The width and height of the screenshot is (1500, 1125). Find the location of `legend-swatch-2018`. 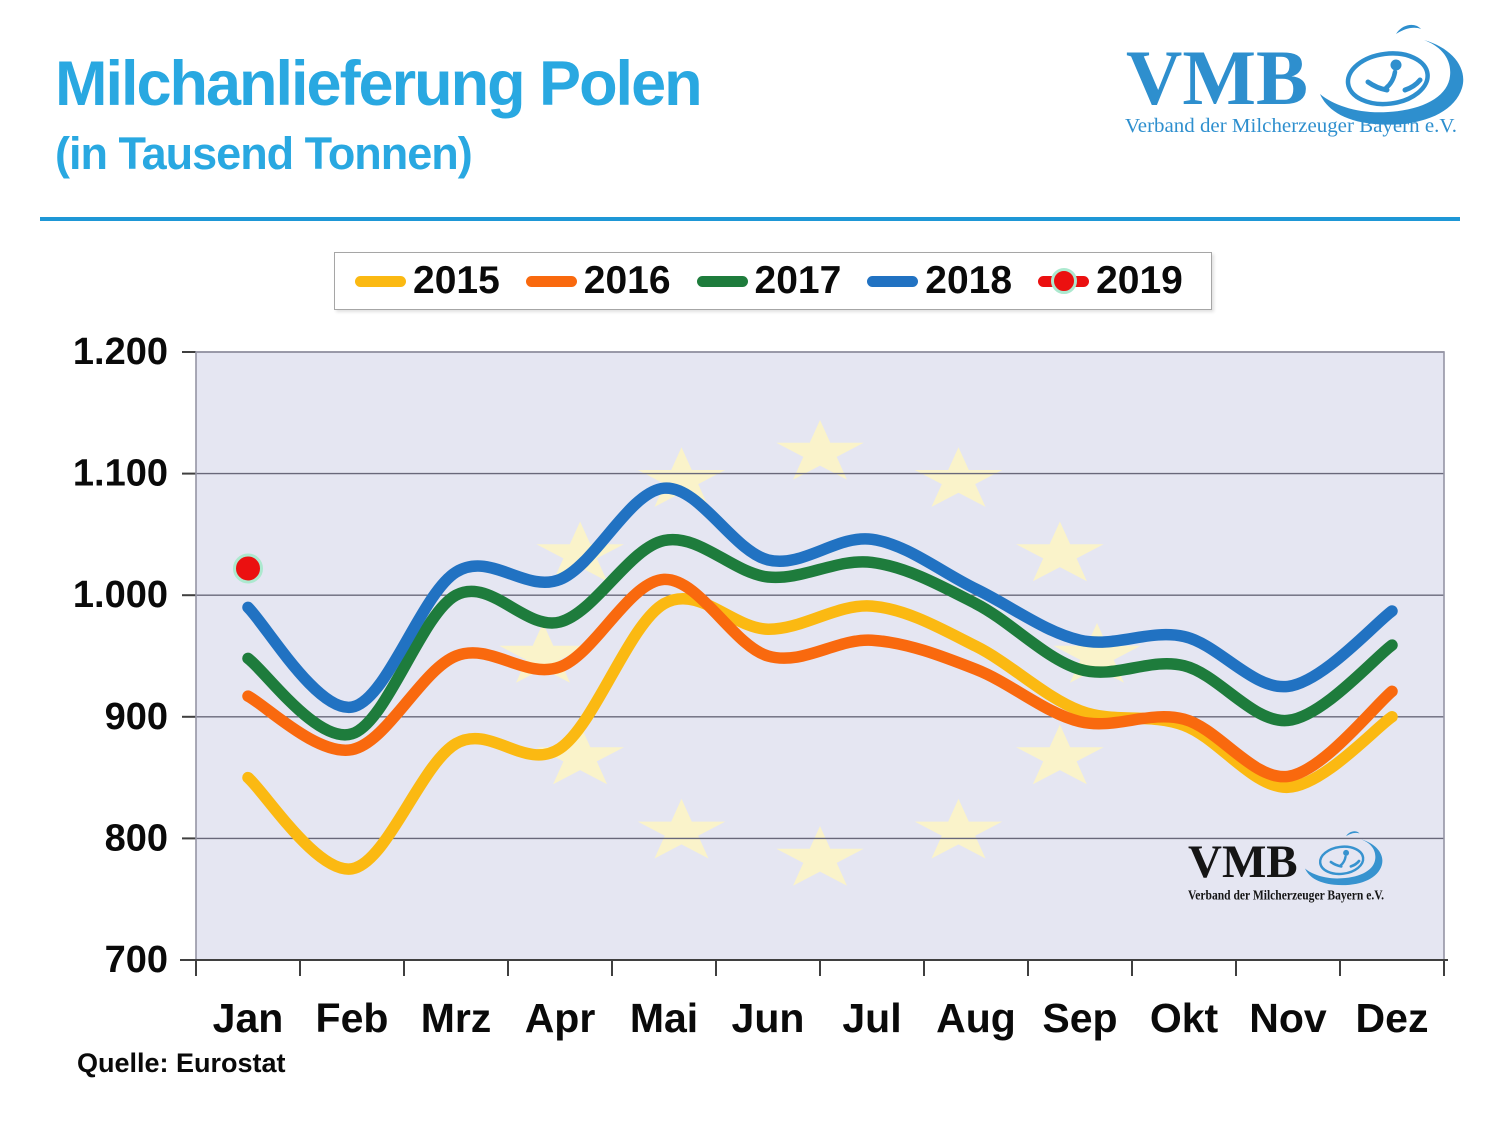

legend-swatch-2018 is located at coordinates (893, 281).